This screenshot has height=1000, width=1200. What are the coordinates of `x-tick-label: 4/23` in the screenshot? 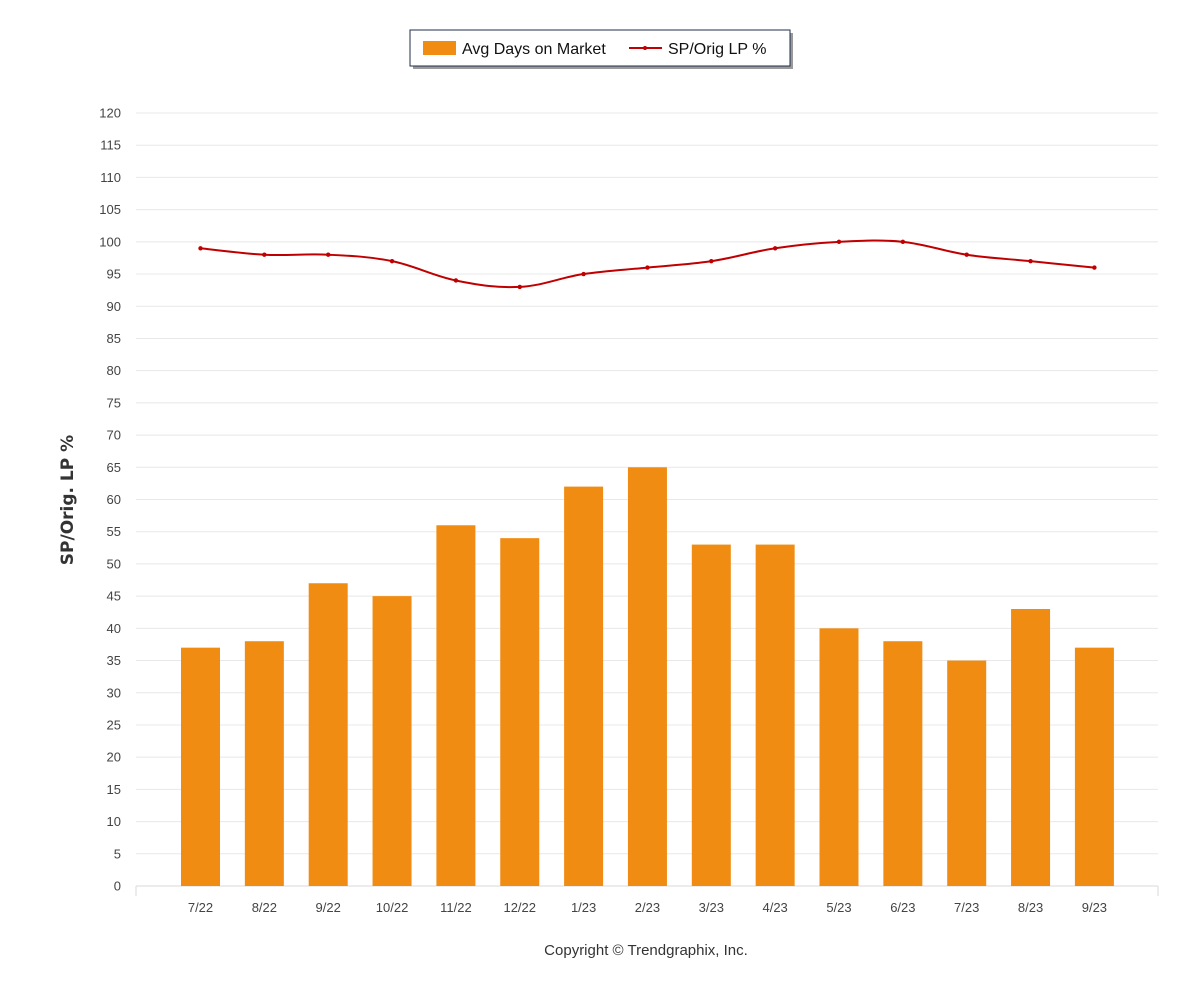 It's located at (774, 907).